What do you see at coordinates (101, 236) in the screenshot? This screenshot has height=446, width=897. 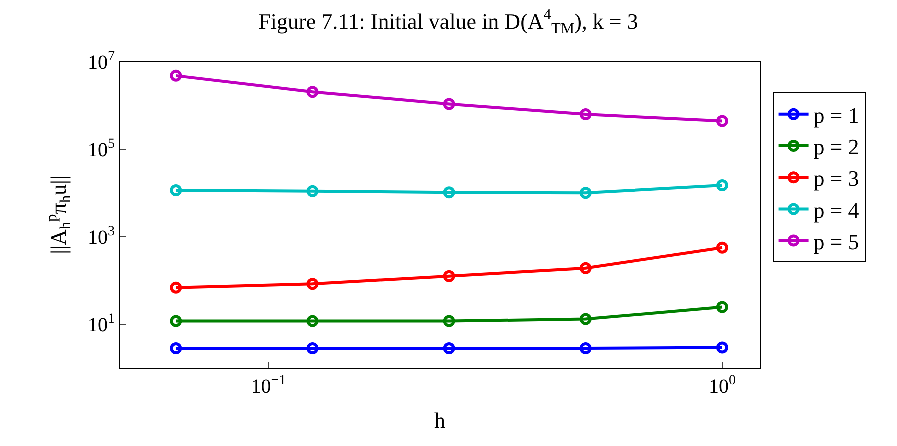 I see `y-tick-label: 10$^{3}$` at bounding box center [101, 236].